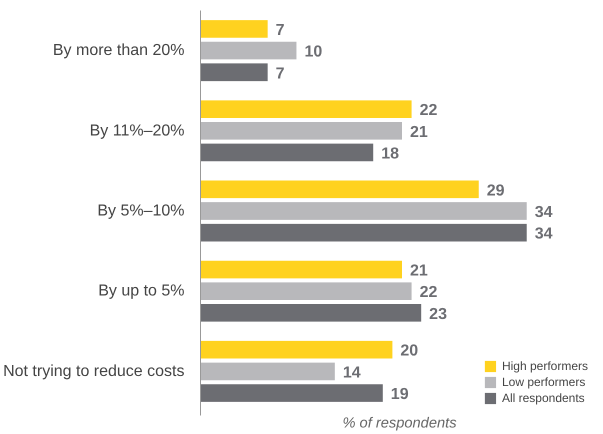 This screenshot has height=434, width=603. Describe the element at coordinates (495, 191) in the screenshot. I see `data-label: 29` at that location.